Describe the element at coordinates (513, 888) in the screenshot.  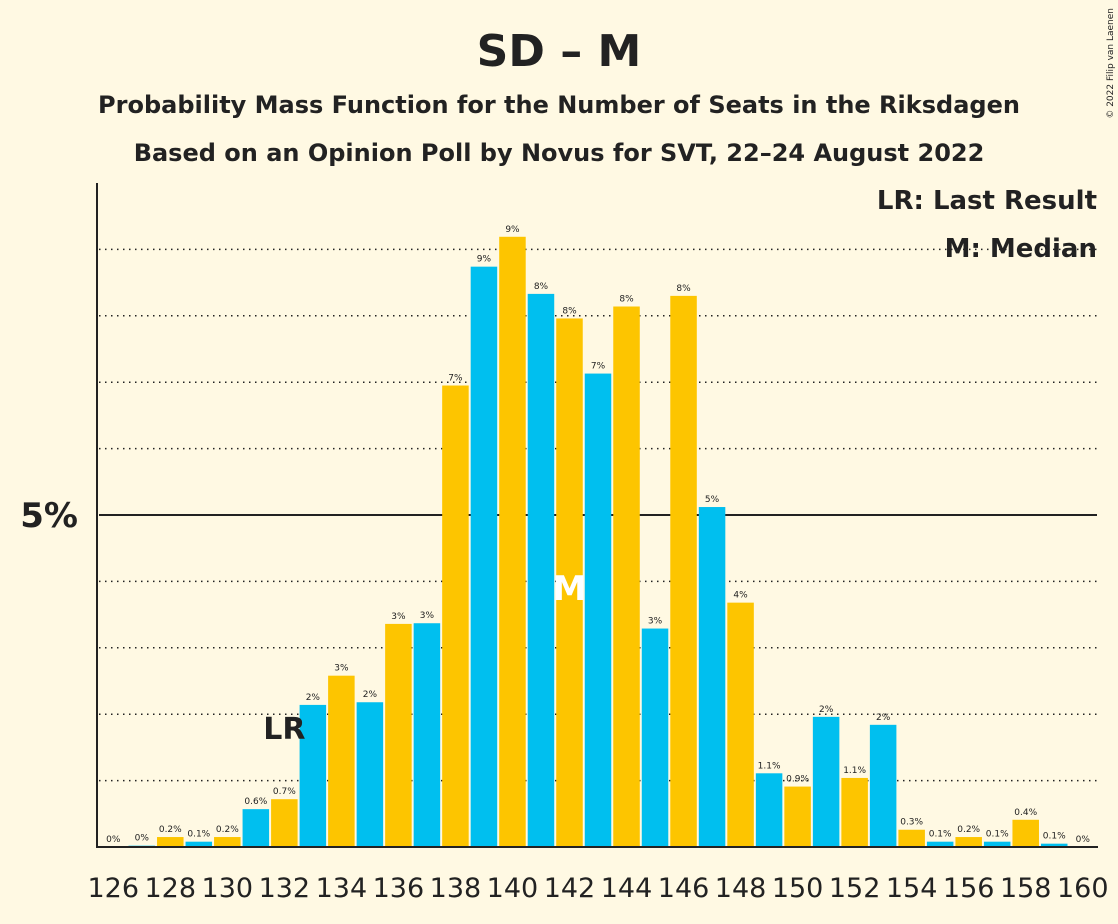
I see `x-tick-label-140: 140` at that location.